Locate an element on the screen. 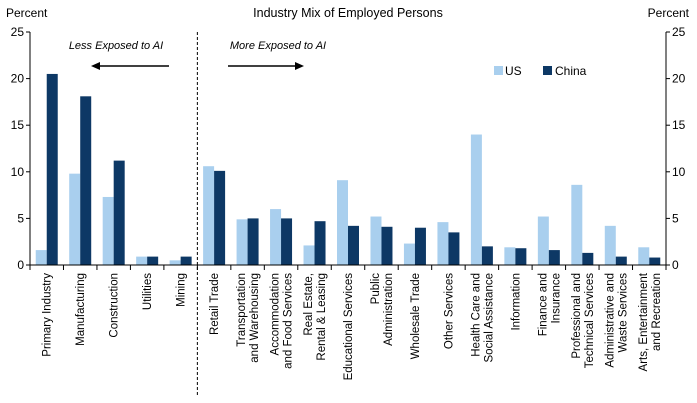 This screenshot has width=697, height=403. x-tick-label-line: Manufacturing is located at coordinates (81, 309).